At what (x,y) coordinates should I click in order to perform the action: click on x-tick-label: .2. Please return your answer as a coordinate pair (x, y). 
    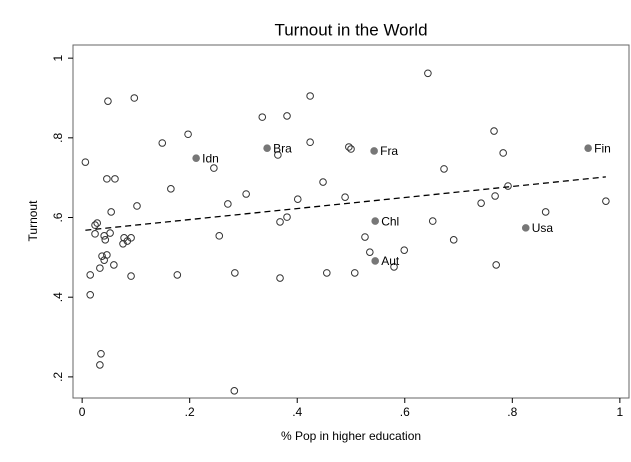
    Looking at the image, I should click on (190, 412).